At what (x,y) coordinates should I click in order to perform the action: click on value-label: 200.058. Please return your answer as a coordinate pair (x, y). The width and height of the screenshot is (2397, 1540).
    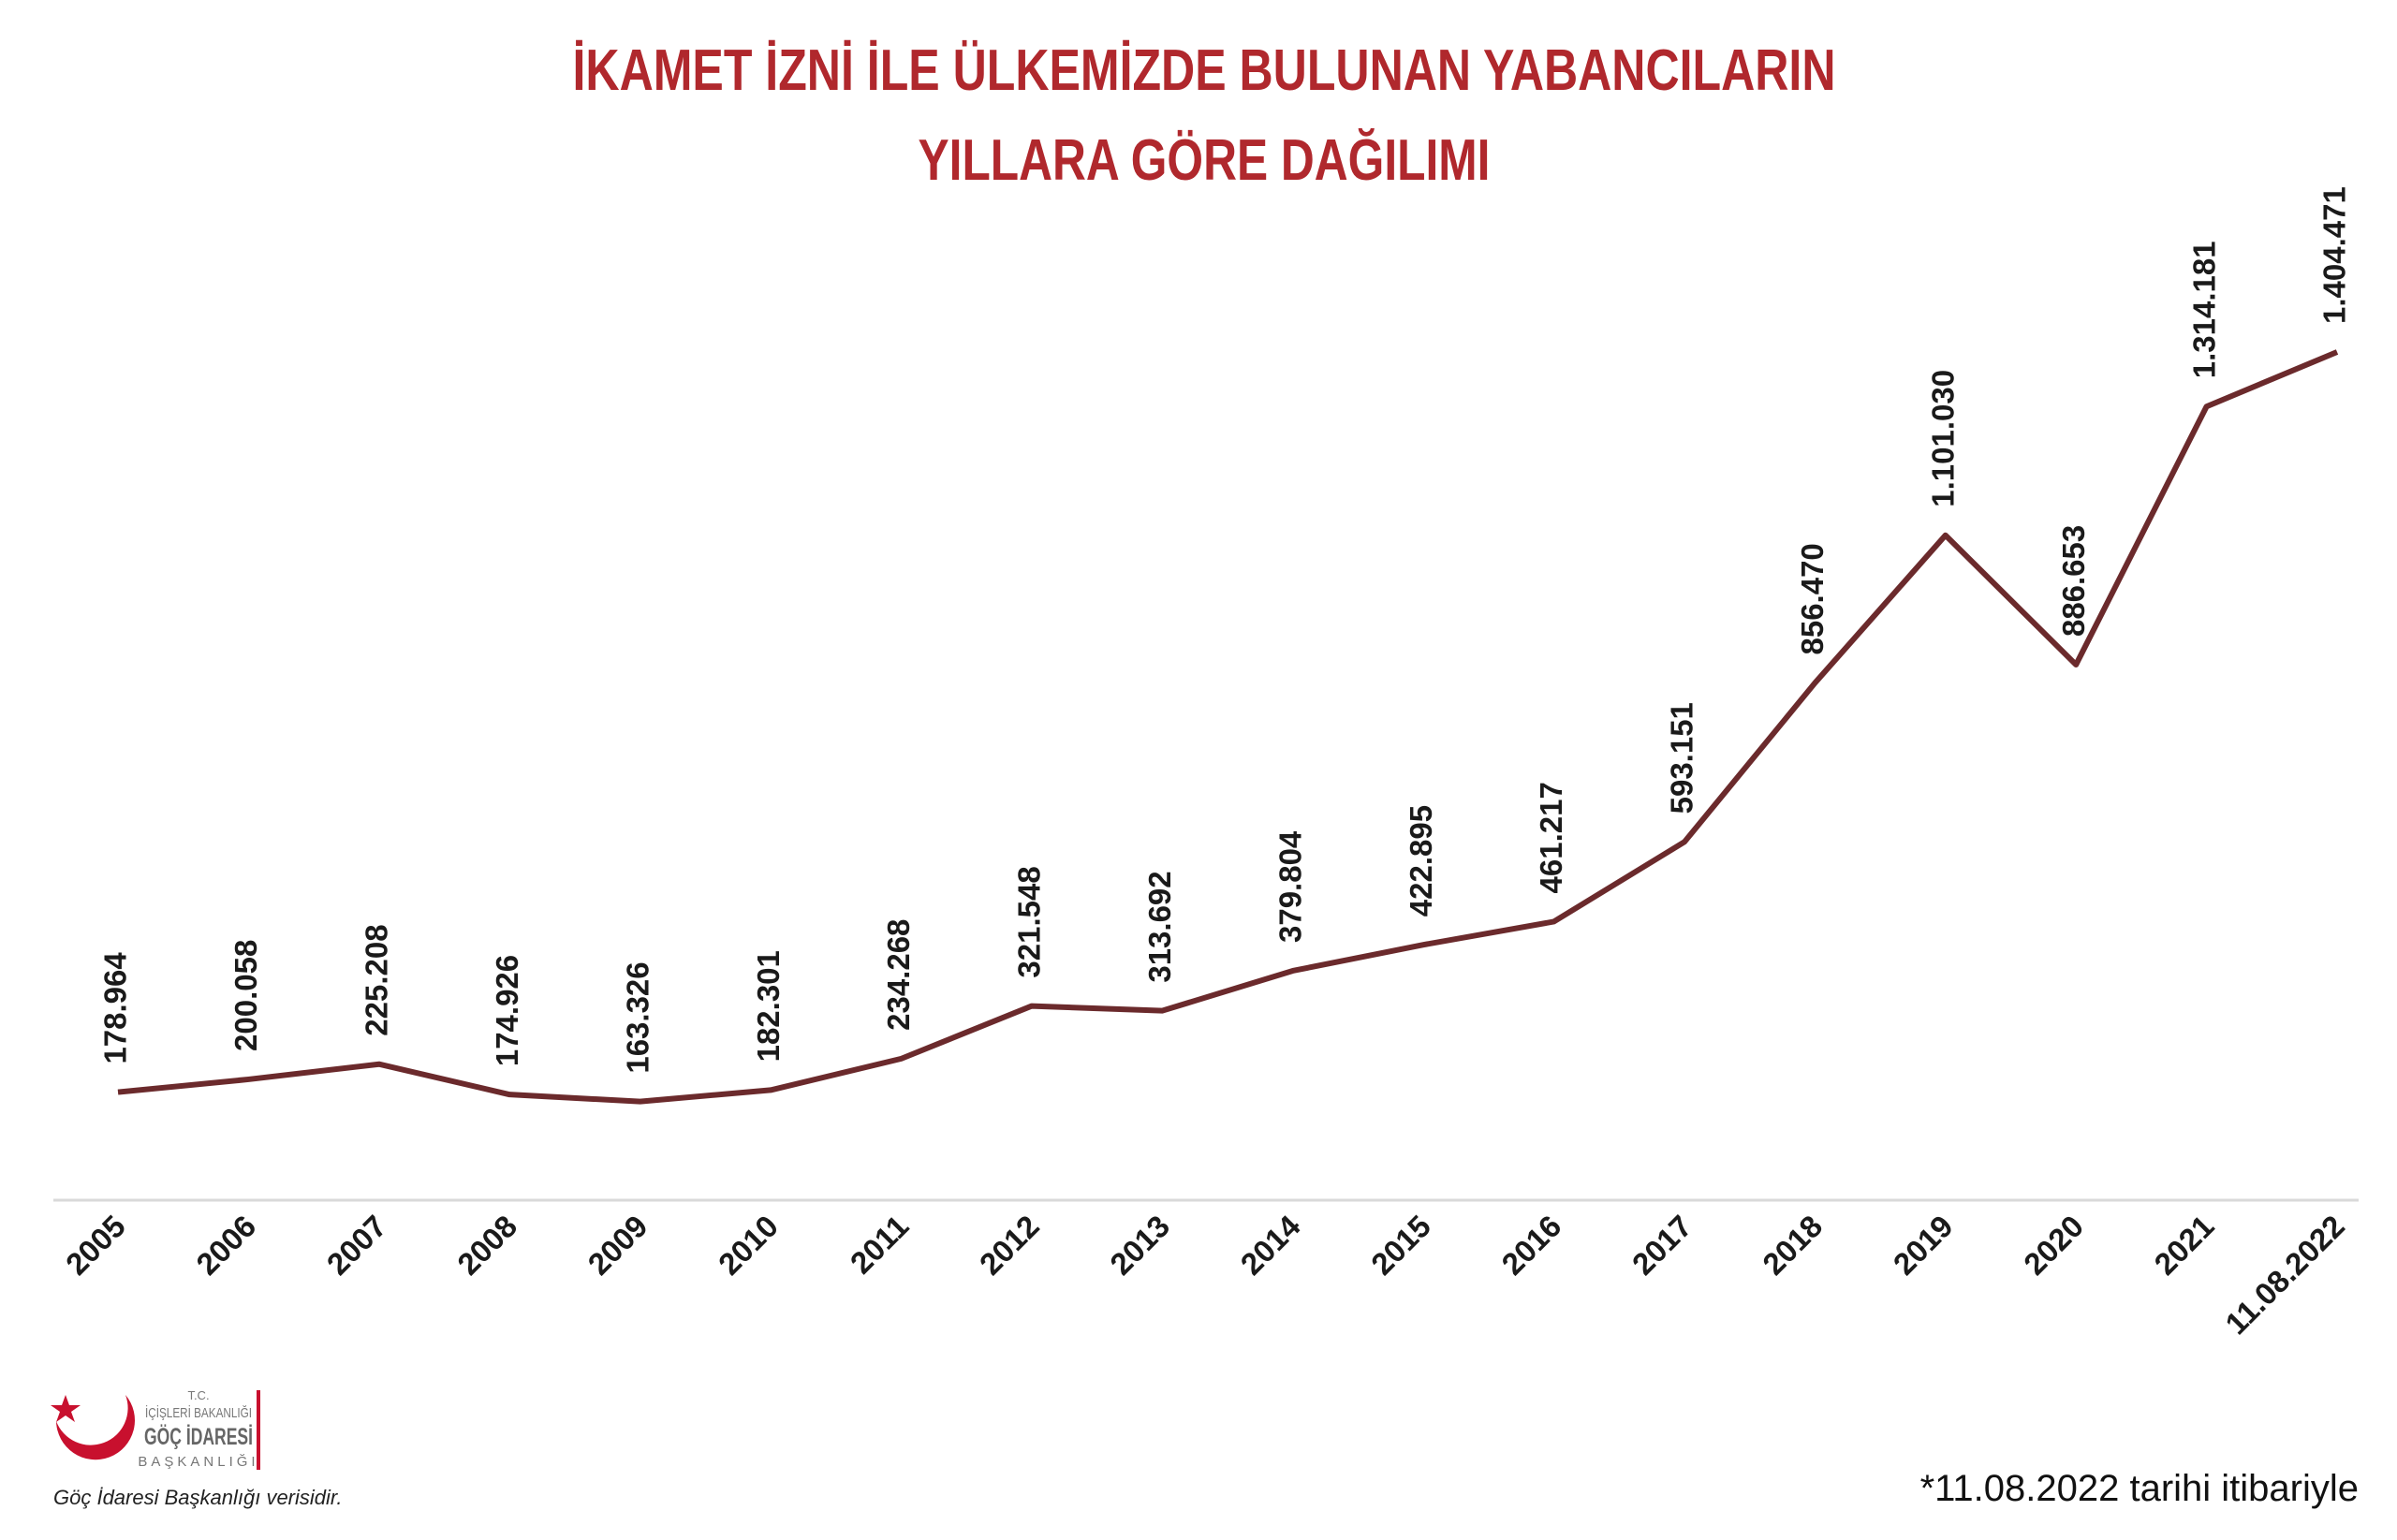
    Looking at the image, I should click on (245, 995).